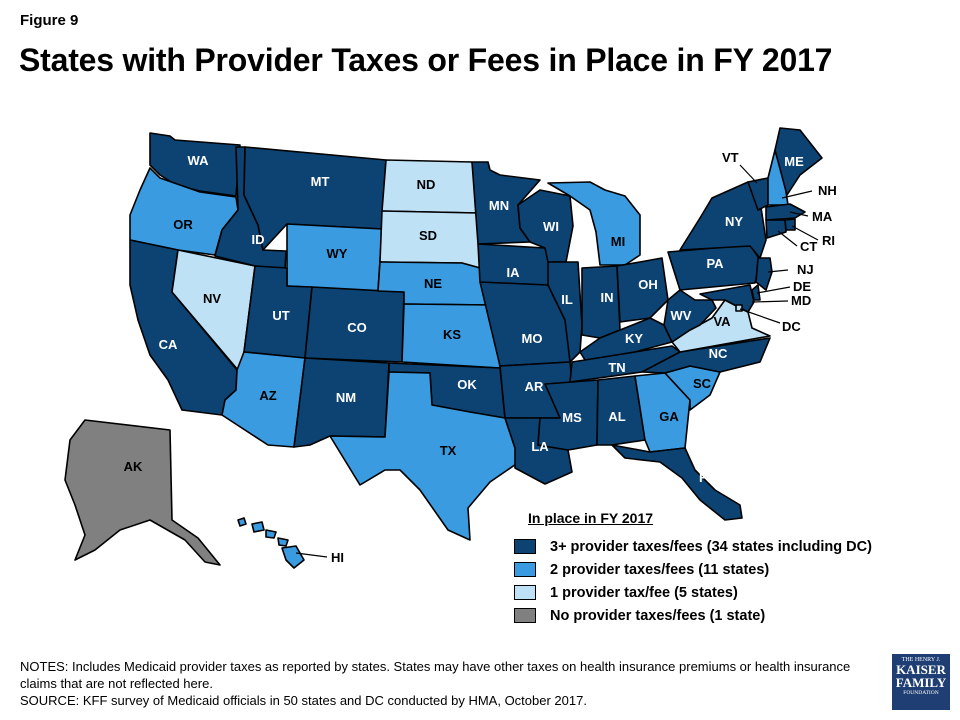  What do you see at coordinates (258, 239) in the screenshot?
I see `label-id: ID` at bounding box center [258, 239].